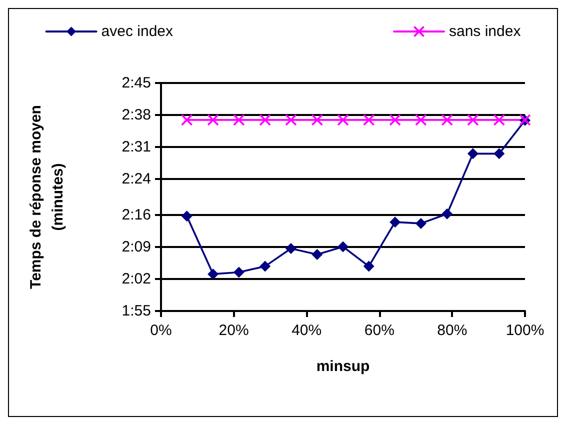 The height and width of the screenshot is (425, 566). I want to click on x-tick-label: 60%, so click(379, 330).